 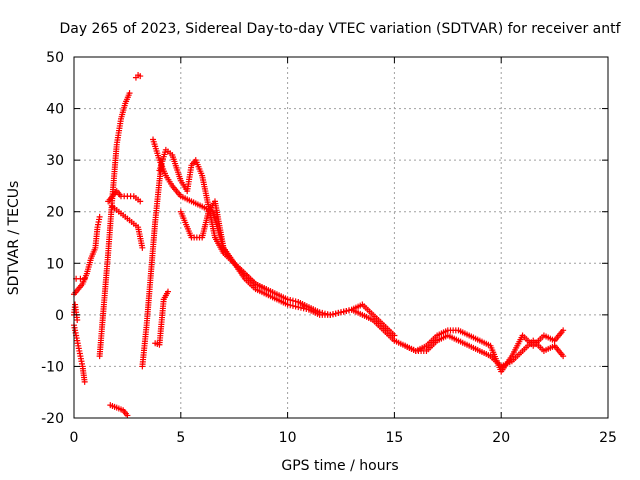 What do you see at coordinates (288, 438) in the screenshot?
I see `x-tick-label: 10` at bounding box center [288, 438].